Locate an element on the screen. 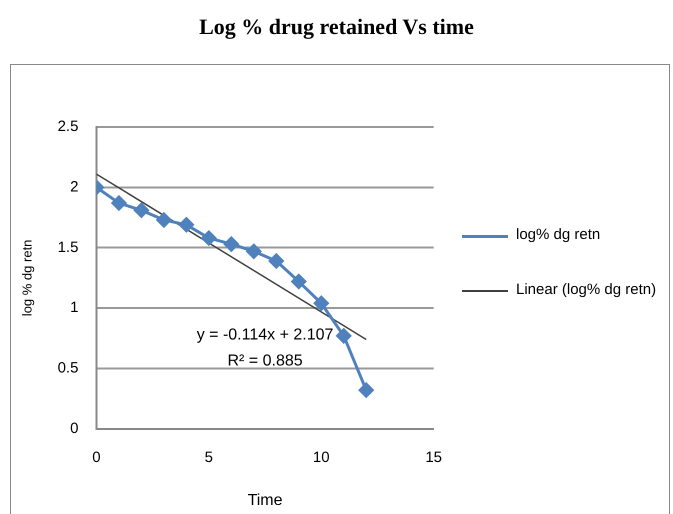 The width and height of the screenshot is (673, 514). x-tick-label: 5 is located at coordinates (209, 457).